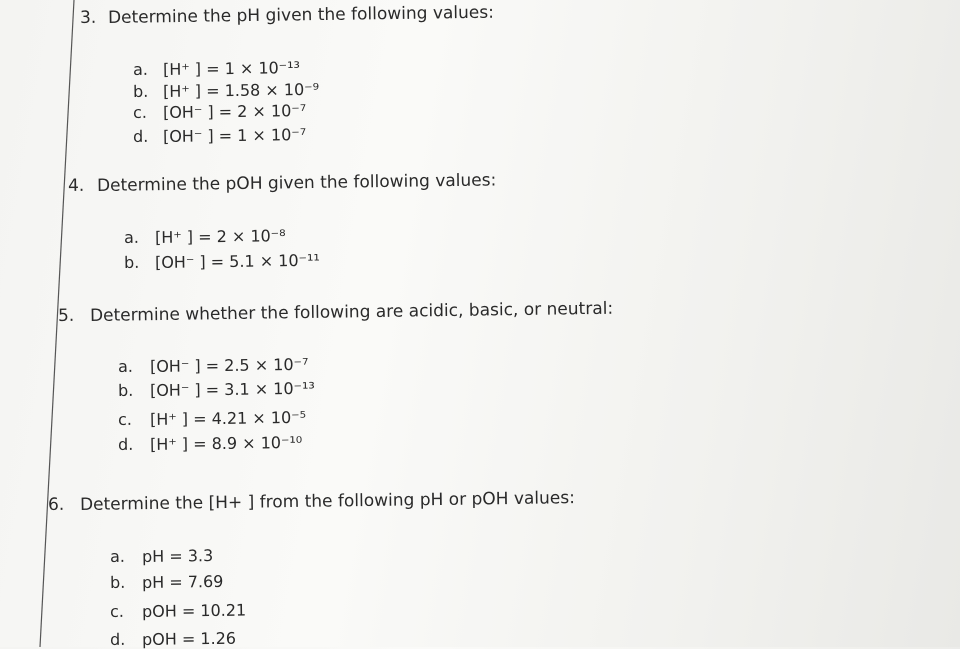 The width and height of the screenshot is (960, 649). What do you see at coordinates (76, 185) in the screenshot?
I see `question-number: 4.` at bounding box center [76, 185].